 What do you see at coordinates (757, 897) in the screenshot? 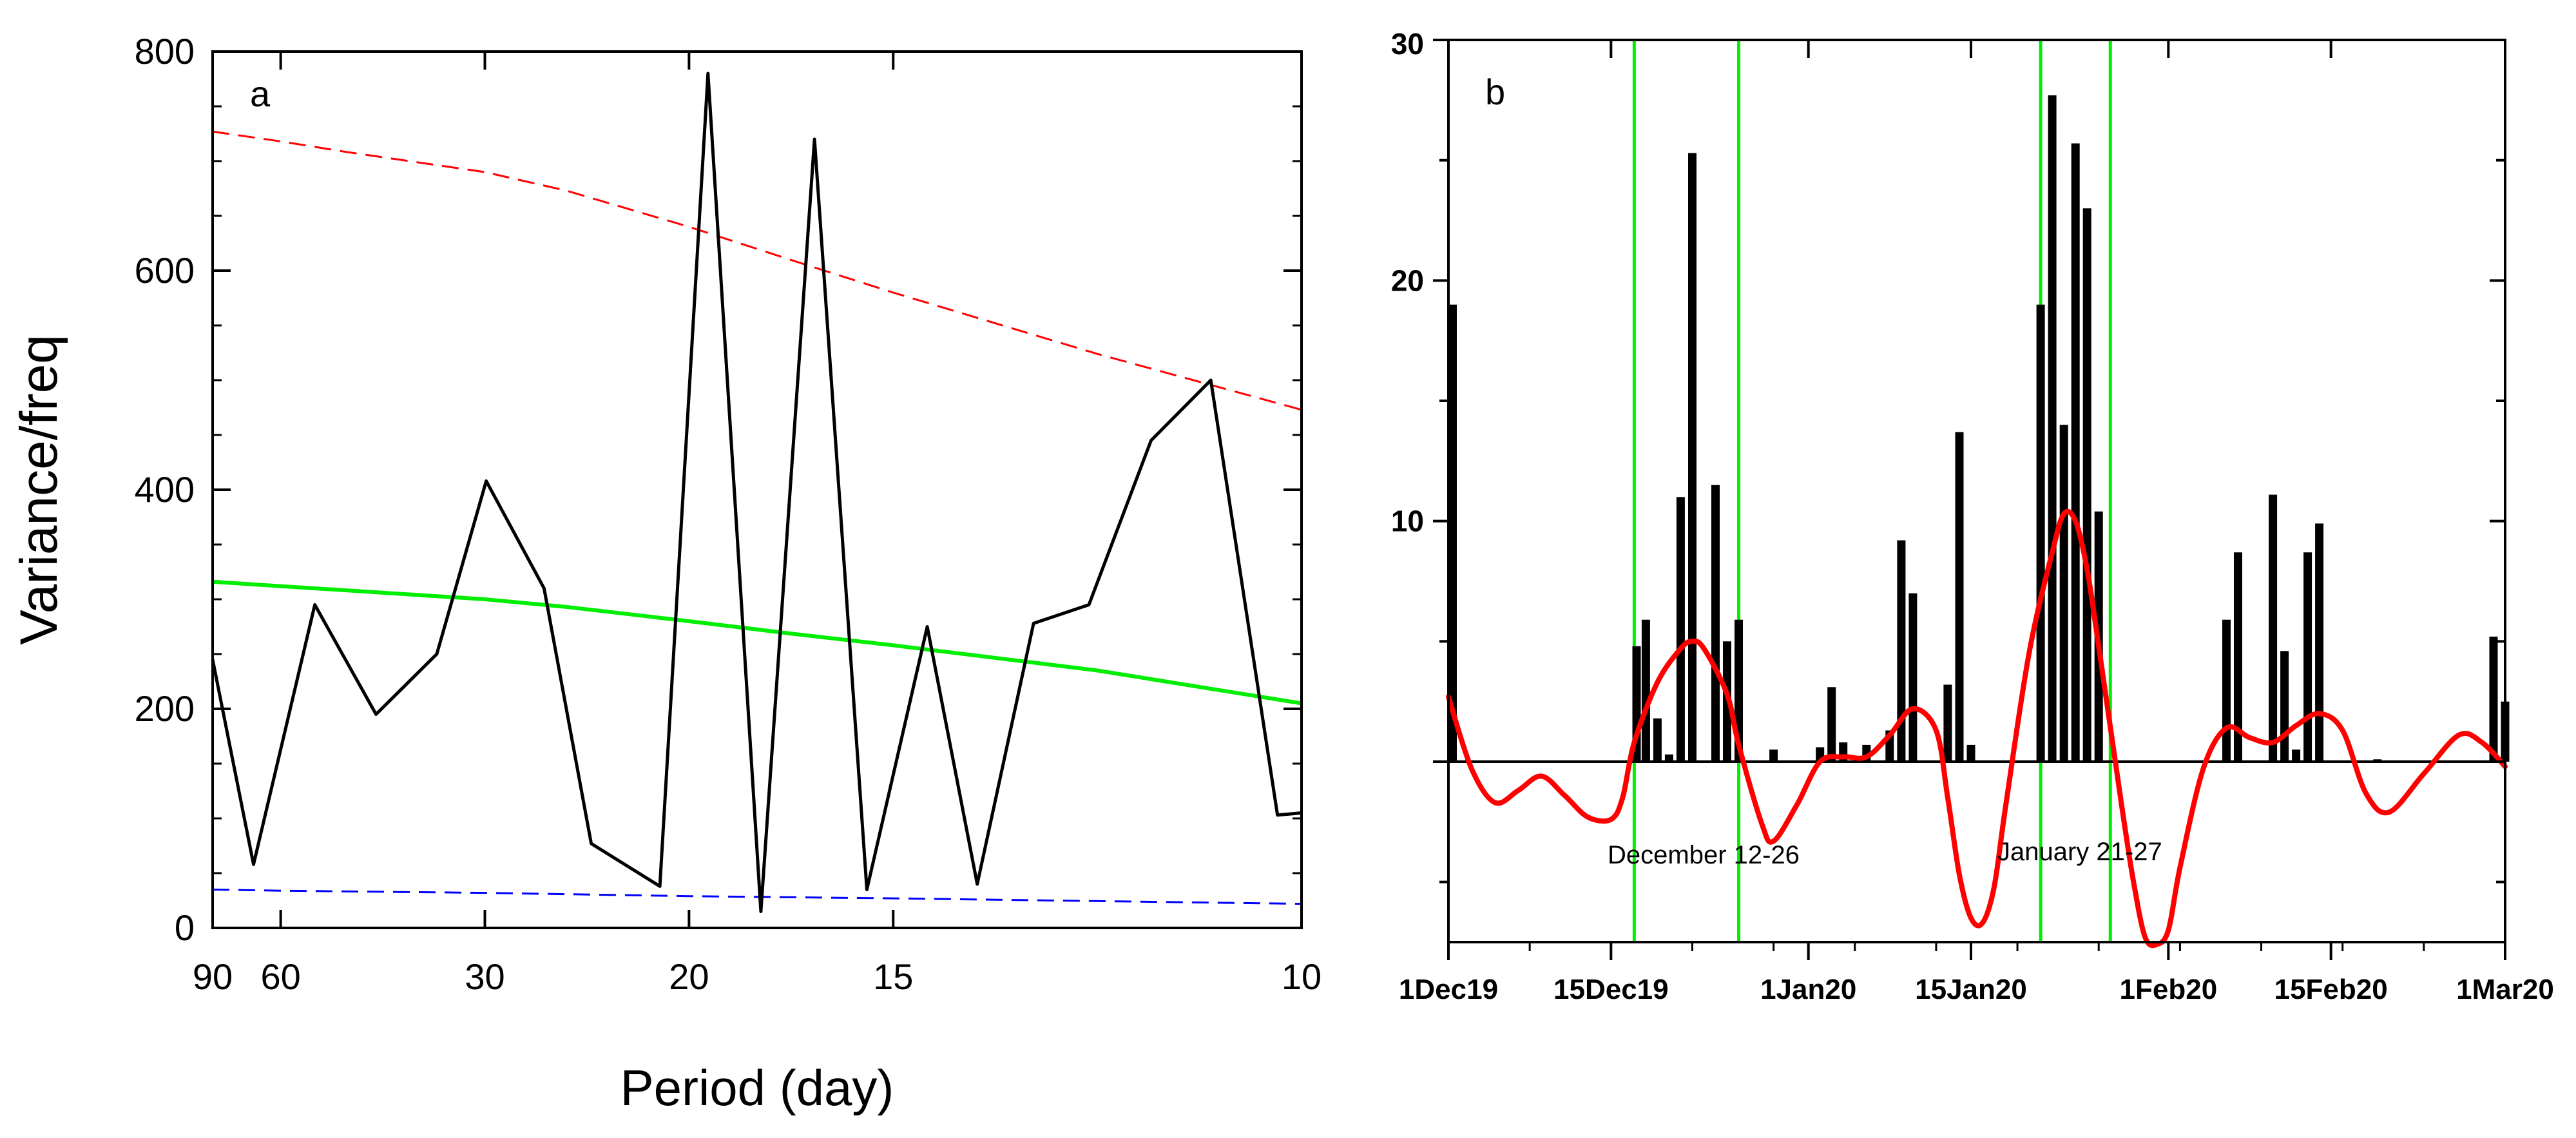
I see `a-series-lower-confidence` at bounding box center [757, 897].